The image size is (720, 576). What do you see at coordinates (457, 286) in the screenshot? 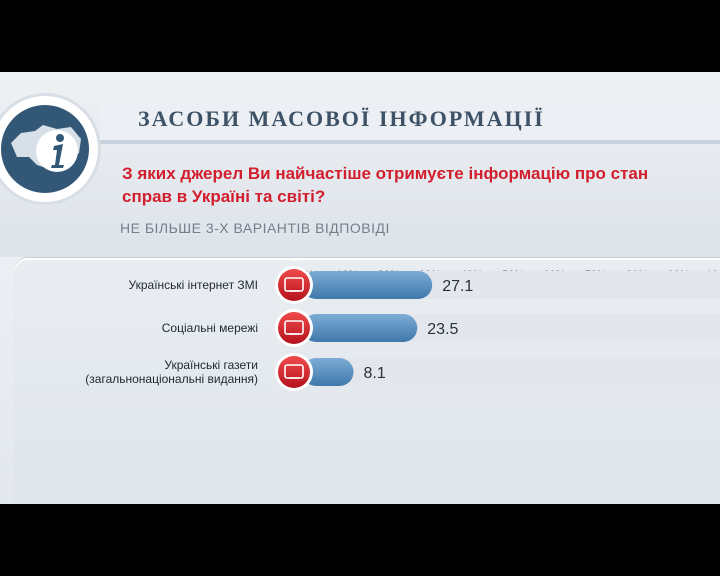
I see `data-label: 27.1` at bounding box center [457, 286].